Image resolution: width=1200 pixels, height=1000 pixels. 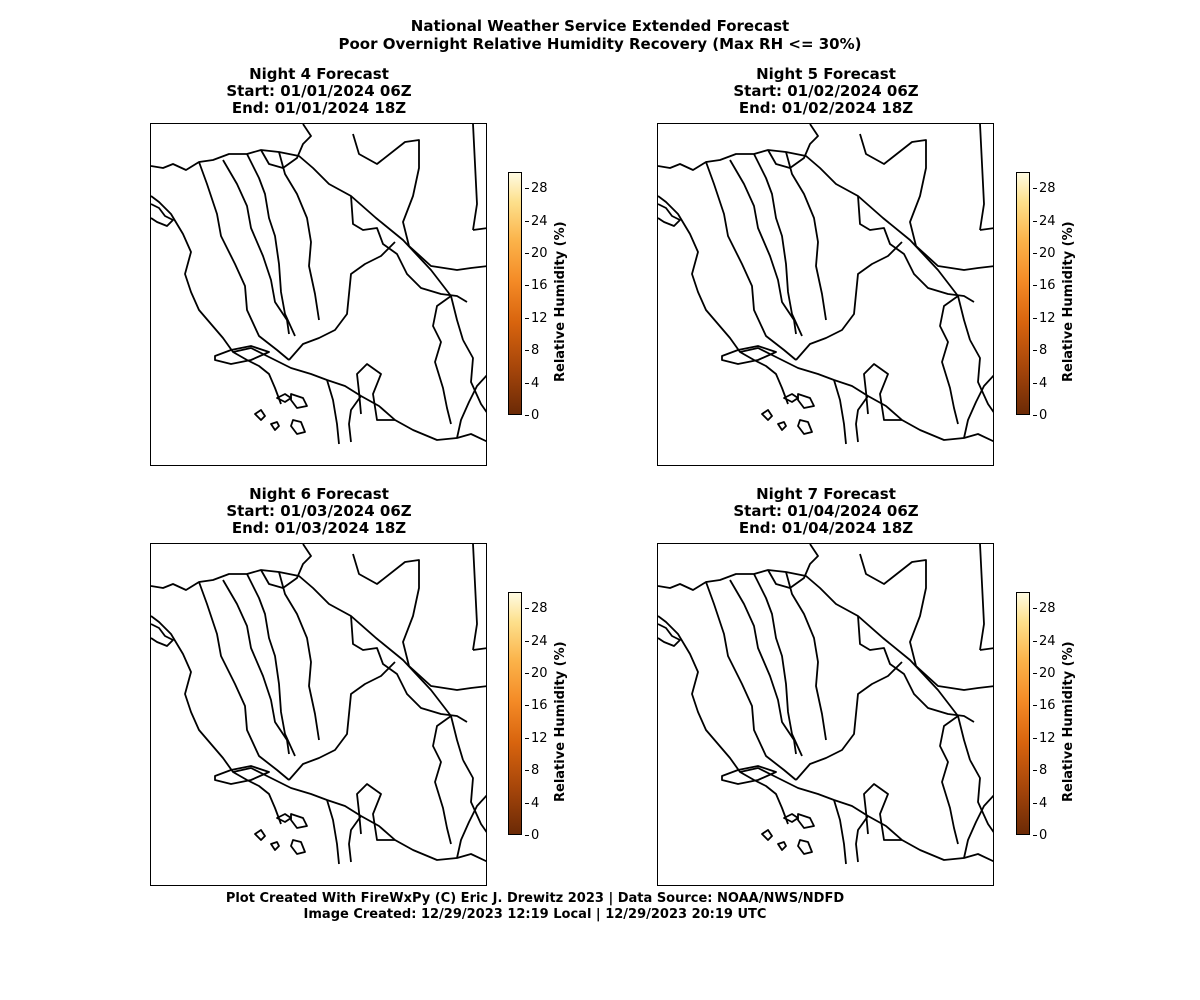 I want to click on panel-start: Start: 01/01/2024 06Z, so click(x=319, y=91).